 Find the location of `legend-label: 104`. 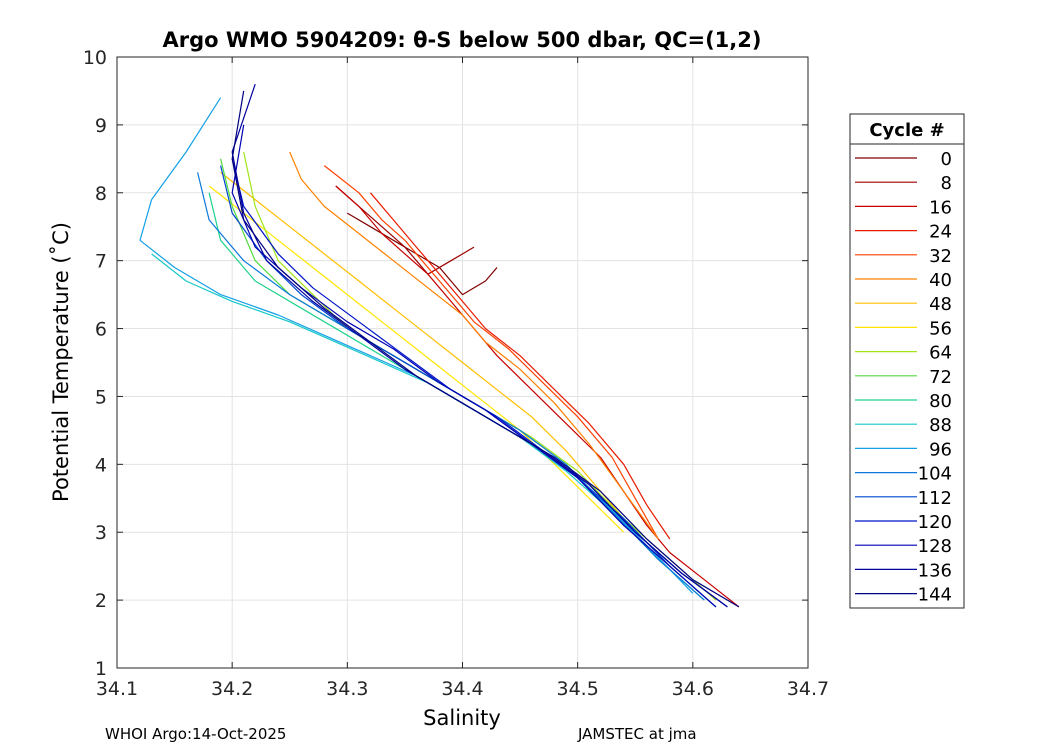

legend-label: 104 is located at coordinates (935, 474).